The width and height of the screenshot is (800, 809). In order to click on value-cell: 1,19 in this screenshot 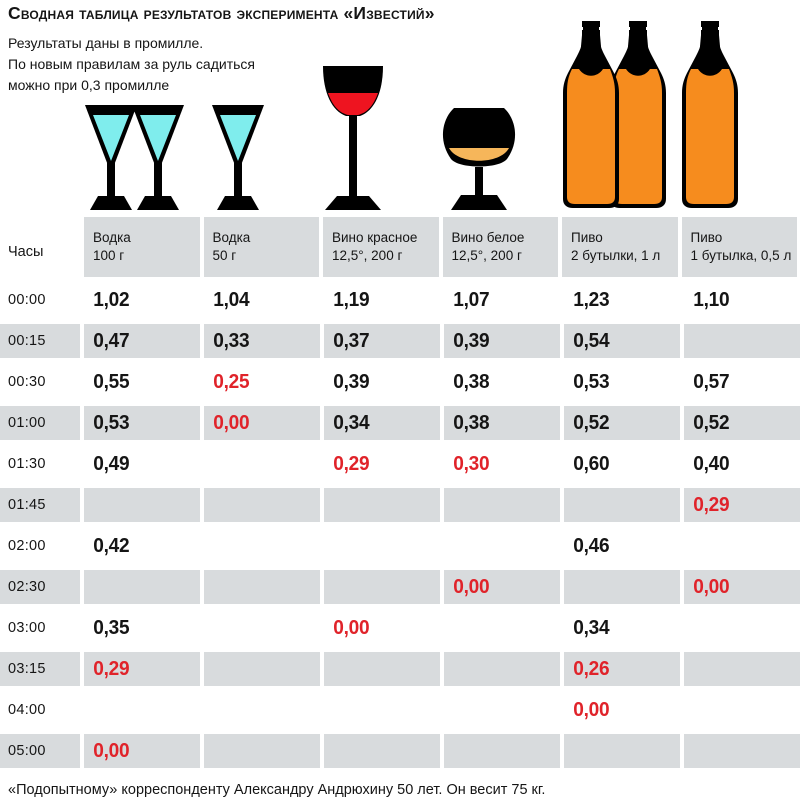, I will do `click(382, 300)`.